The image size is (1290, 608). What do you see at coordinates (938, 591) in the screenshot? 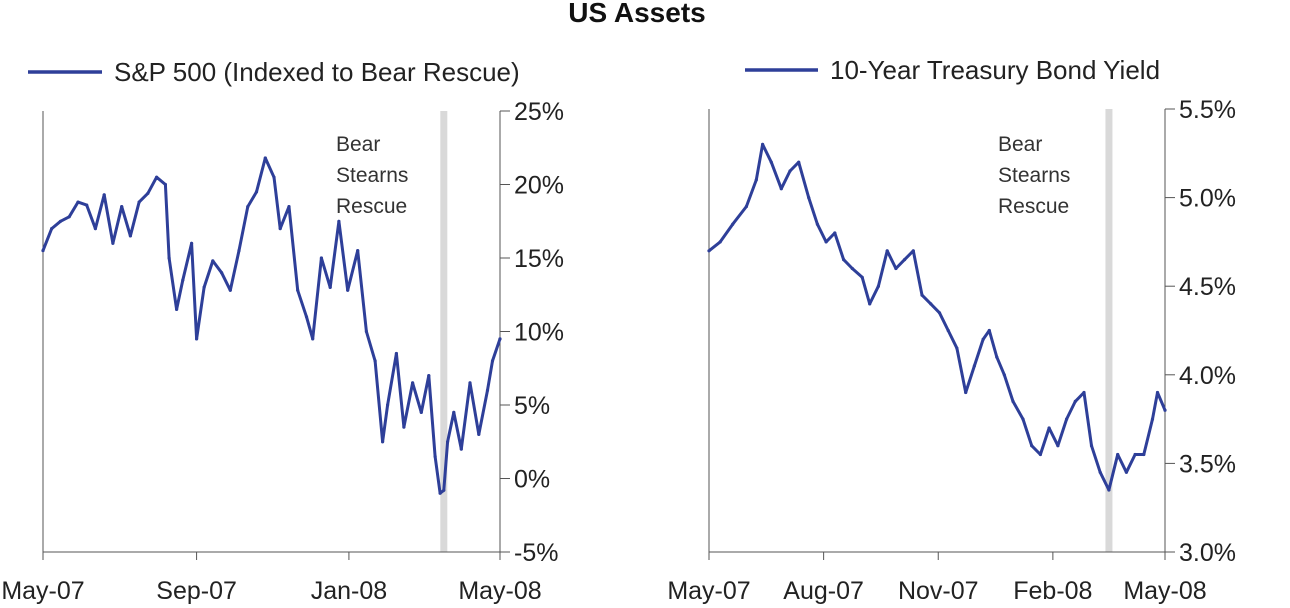
I see `x-tick-label: Nov-07` at bounding box center [938, 591].